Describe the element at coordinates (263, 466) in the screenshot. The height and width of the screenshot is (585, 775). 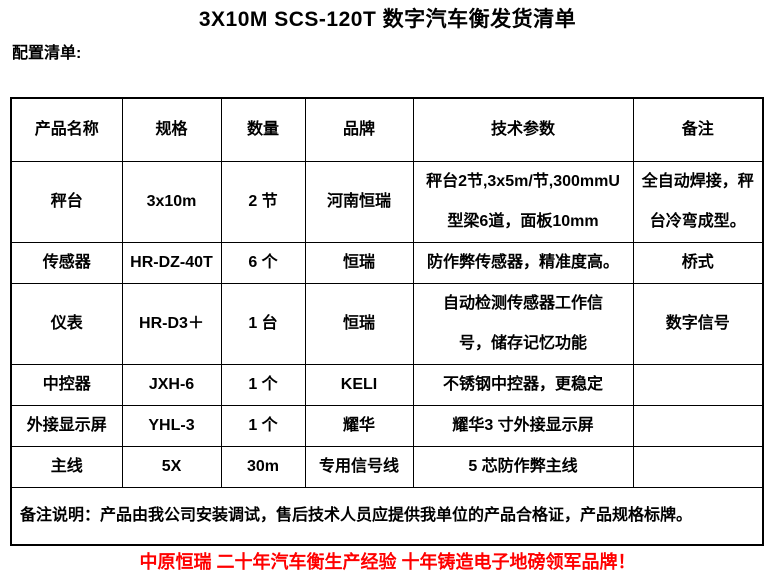
I see `cell-cable-qty: 30m` at that location.